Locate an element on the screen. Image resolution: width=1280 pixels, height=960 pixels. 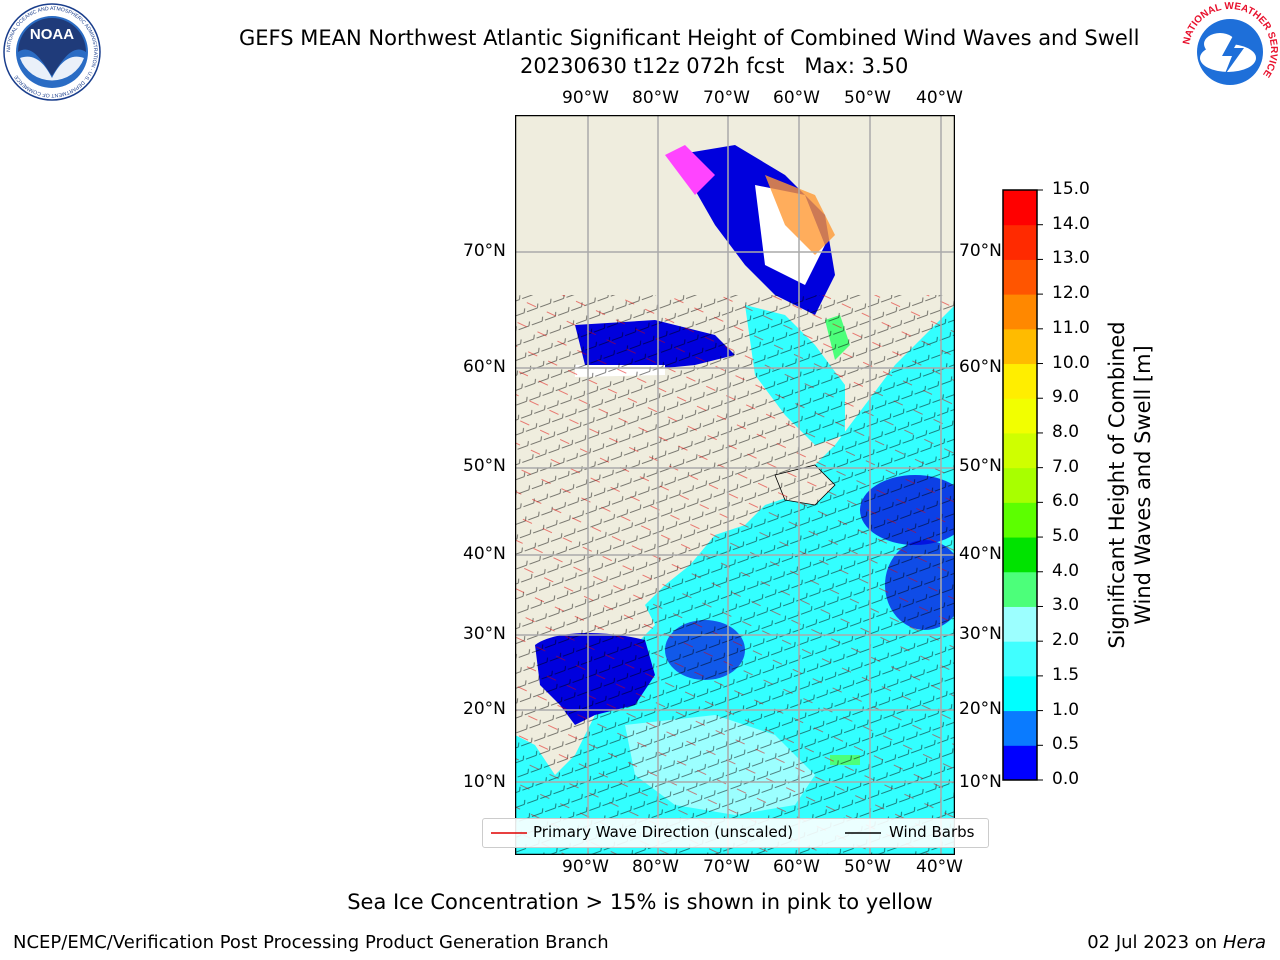
colorbar-frame is located at coordinates (1020, 485).